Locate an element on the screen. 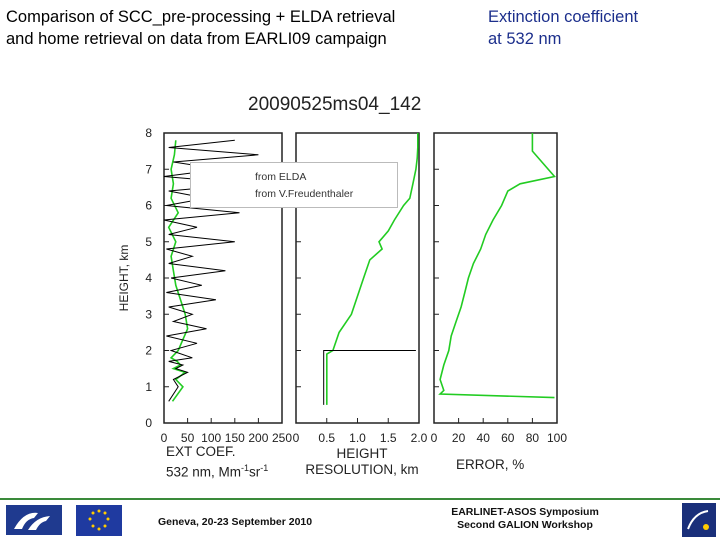  ytick-label: 8 is located at coordinates (148, 133).